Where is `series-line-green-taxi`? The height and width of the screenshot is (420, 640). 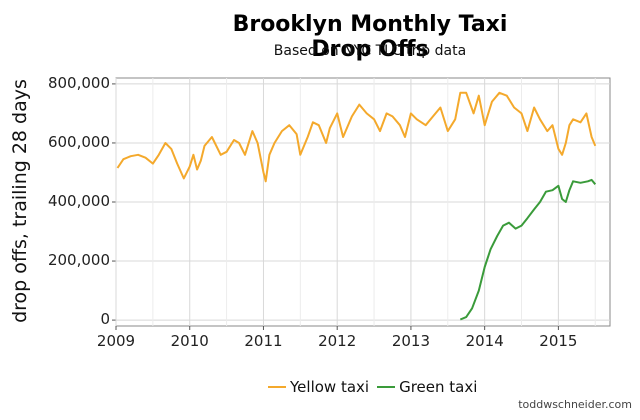 series-line-green-taxi is located at coordinates (528, 249).